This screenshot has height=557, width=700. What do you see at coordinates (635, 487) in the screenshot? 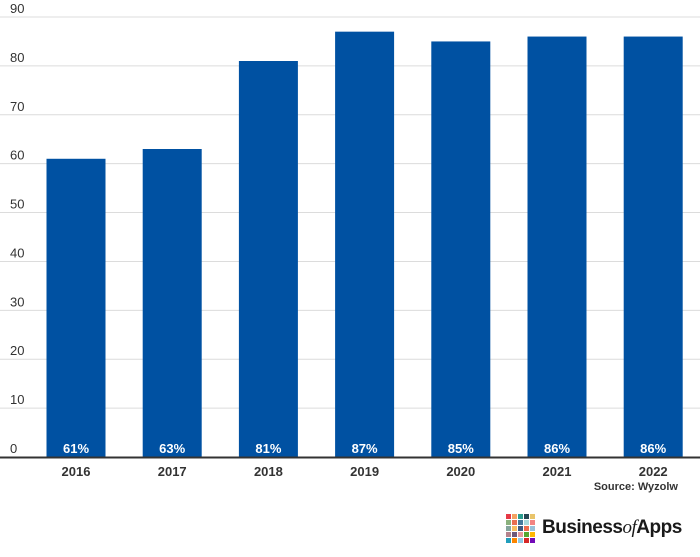
I see `source-note: Source: Wyzolw` at bounding box center [635, 487].